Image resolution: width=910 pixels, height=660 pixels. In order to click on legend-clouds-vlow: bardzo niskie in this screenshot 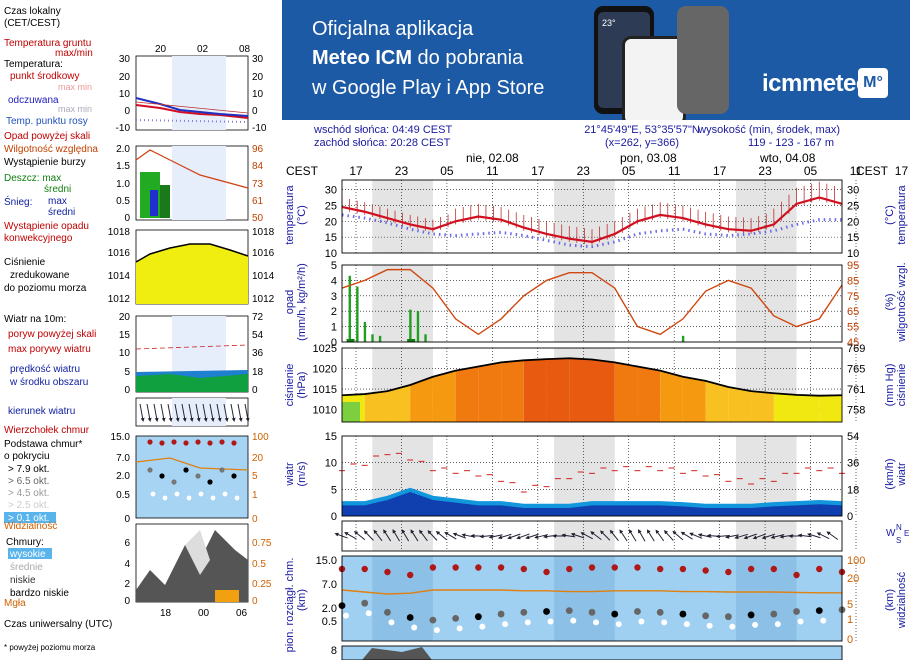, I will do `click(39, 593)`.